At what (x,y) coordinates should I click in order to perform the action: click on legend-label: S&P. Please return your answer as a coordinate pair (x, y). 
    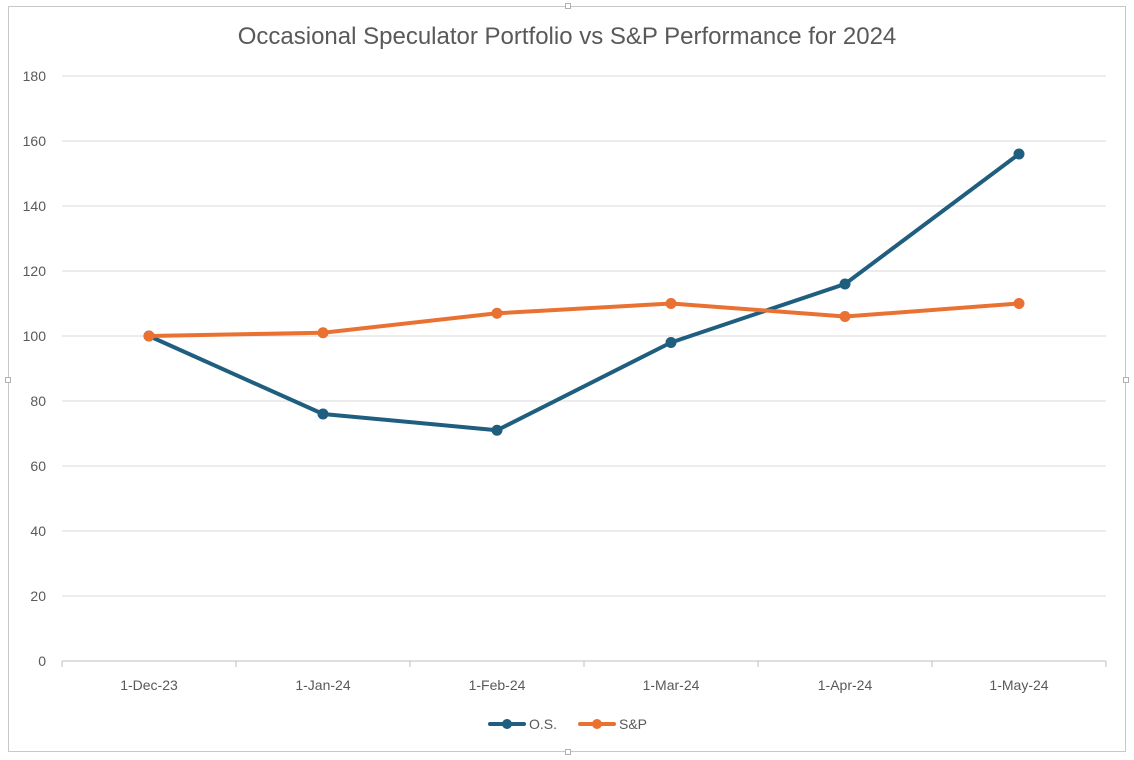
    Looking at the image, I should click on (633, 724).